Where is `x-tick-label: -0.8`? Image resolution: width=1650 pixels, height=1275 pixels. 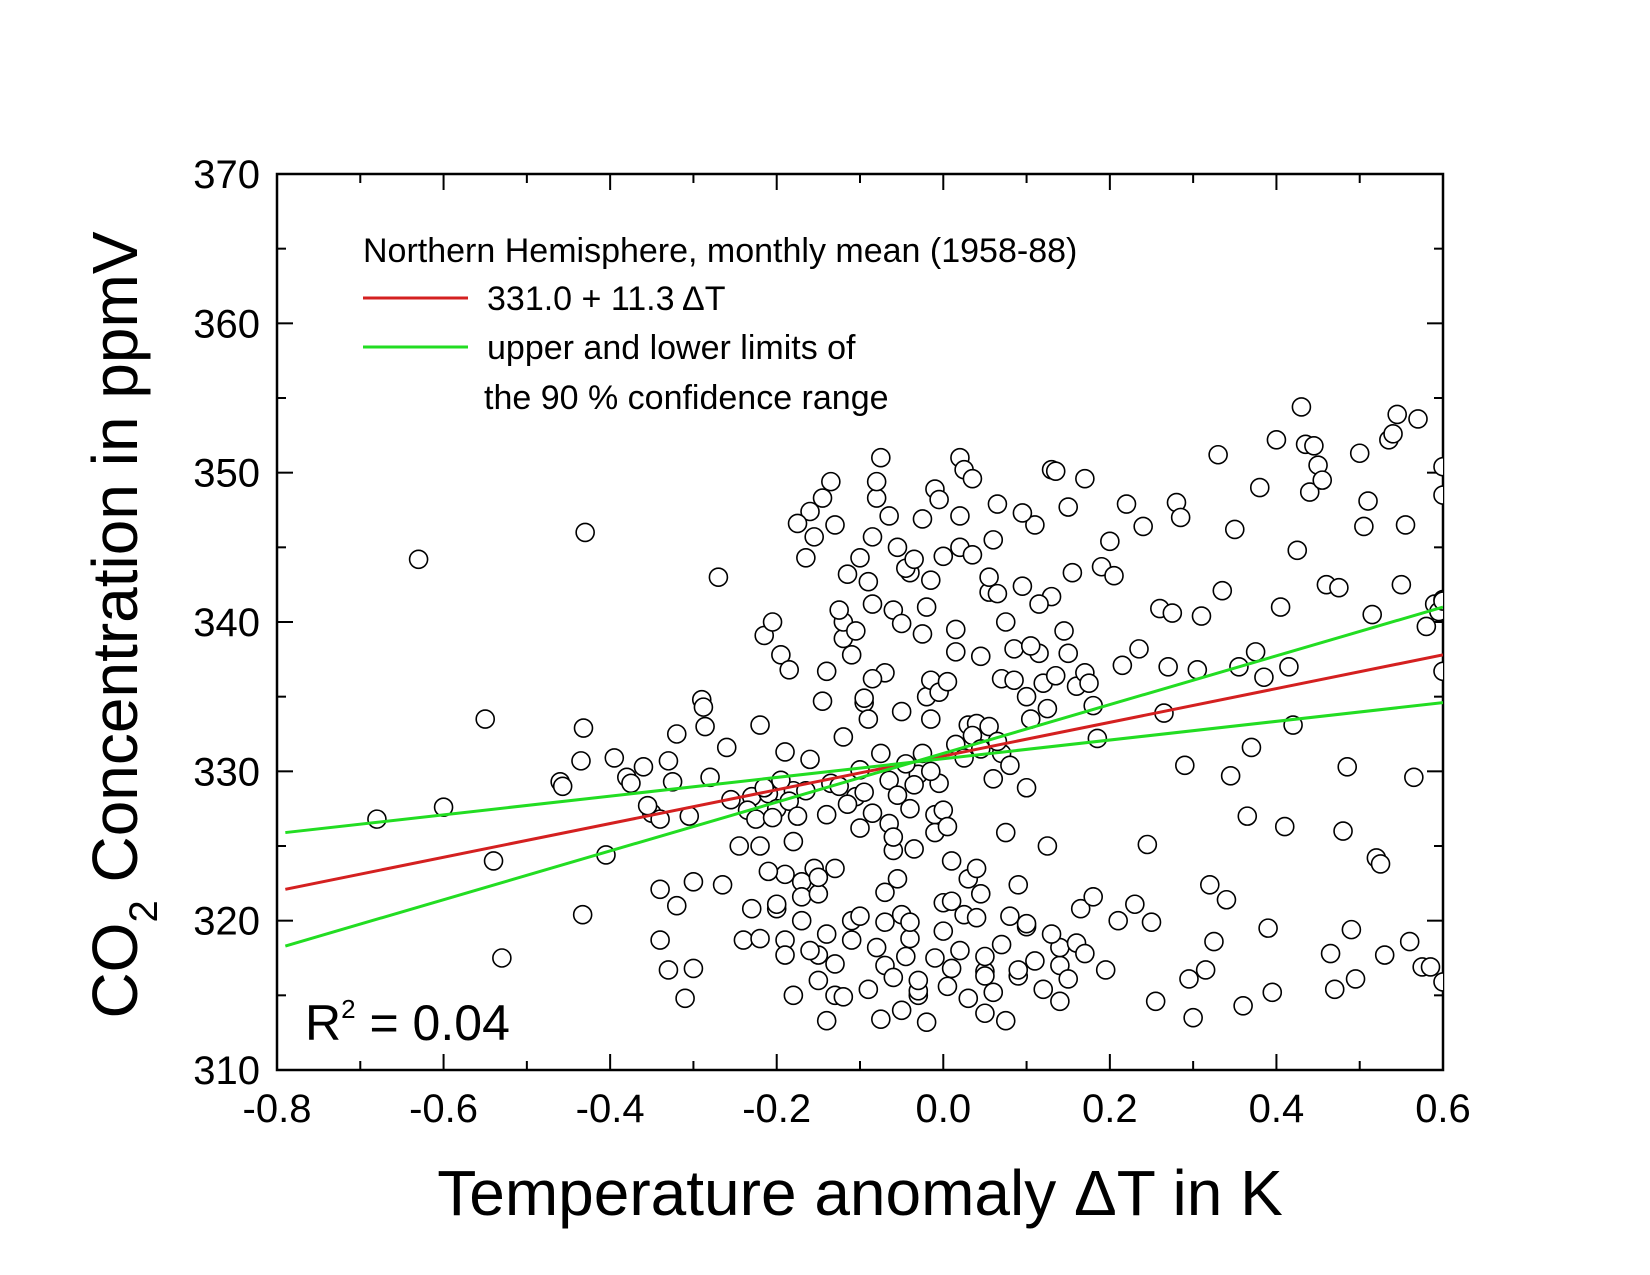 x-tick-label: -0.8 is located at coordinates (277, 1109).